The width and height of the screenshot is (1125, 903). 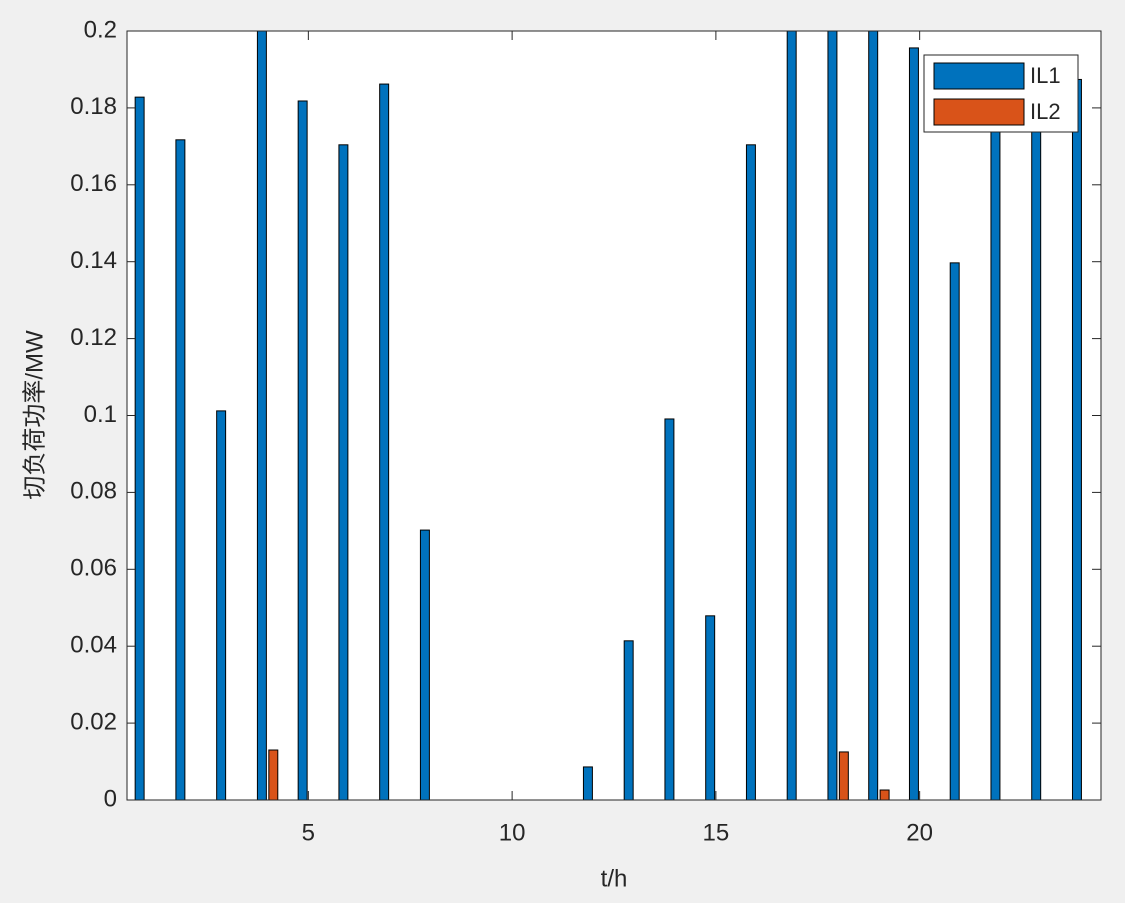 What do you see at coordinates (93, 106) in the screenshot?
I see `y-tick-label: 0.18` at bounding box center [93, 106].